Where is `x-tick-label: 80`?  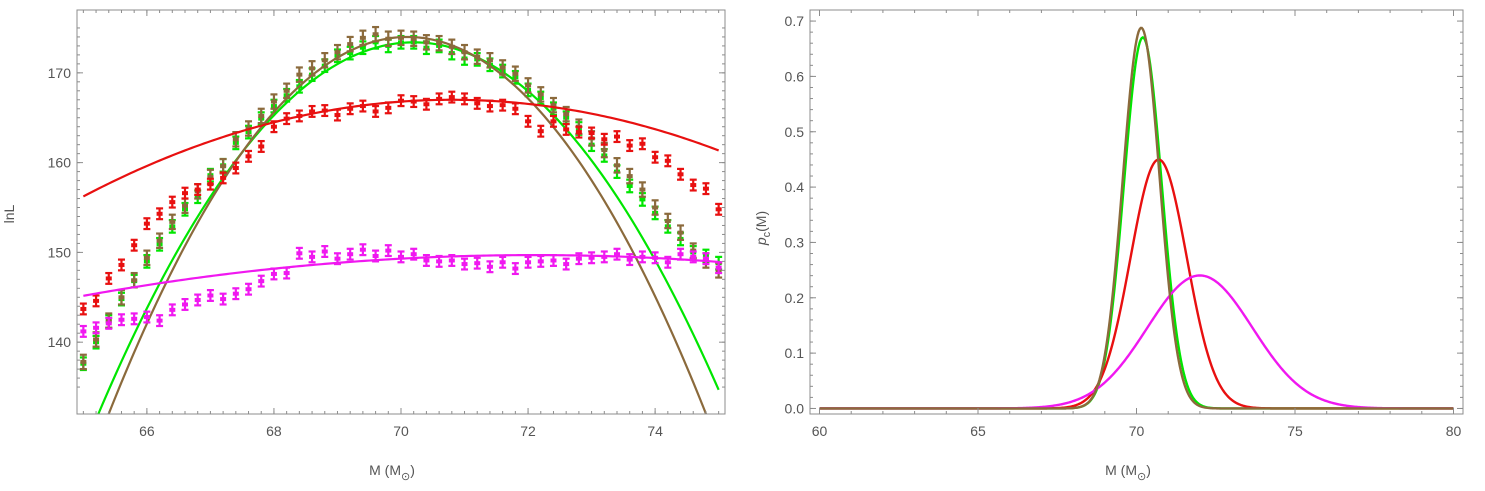
x-tick-label: 80 is located at coordinates (1454, 431).